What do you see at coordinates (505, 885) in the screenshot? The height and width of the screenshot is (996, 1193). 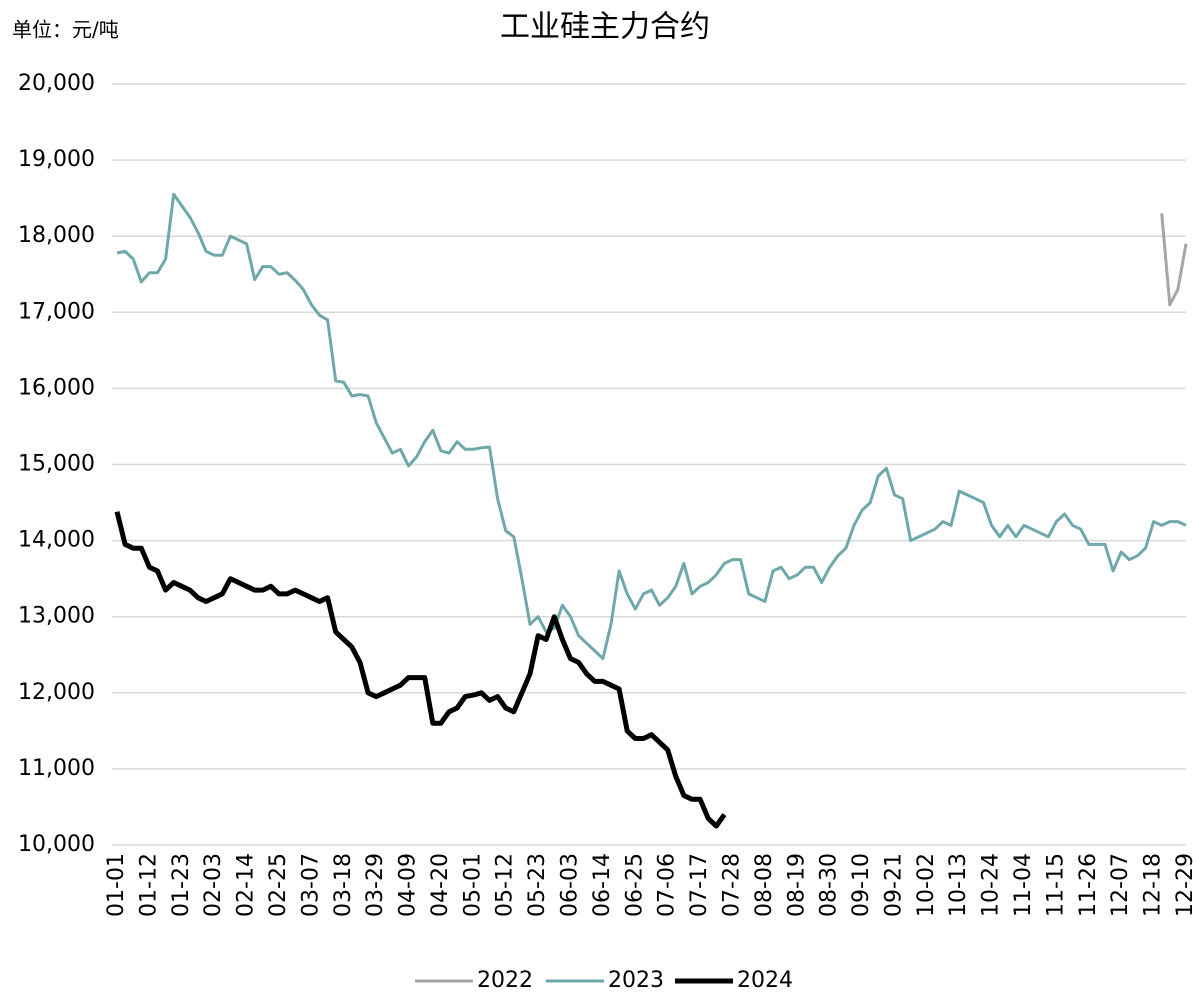 I see `x-tick-label: 05-12` at bounding box center [505, 885].